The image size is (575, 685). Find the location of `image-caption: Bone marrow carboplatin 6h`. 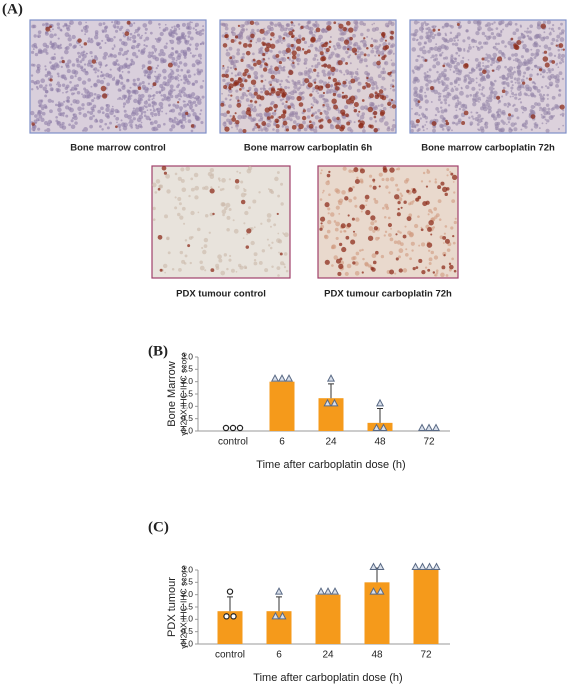

image-caption: Bone marrow carboplatin 6h is located at coordinates (308, 148).